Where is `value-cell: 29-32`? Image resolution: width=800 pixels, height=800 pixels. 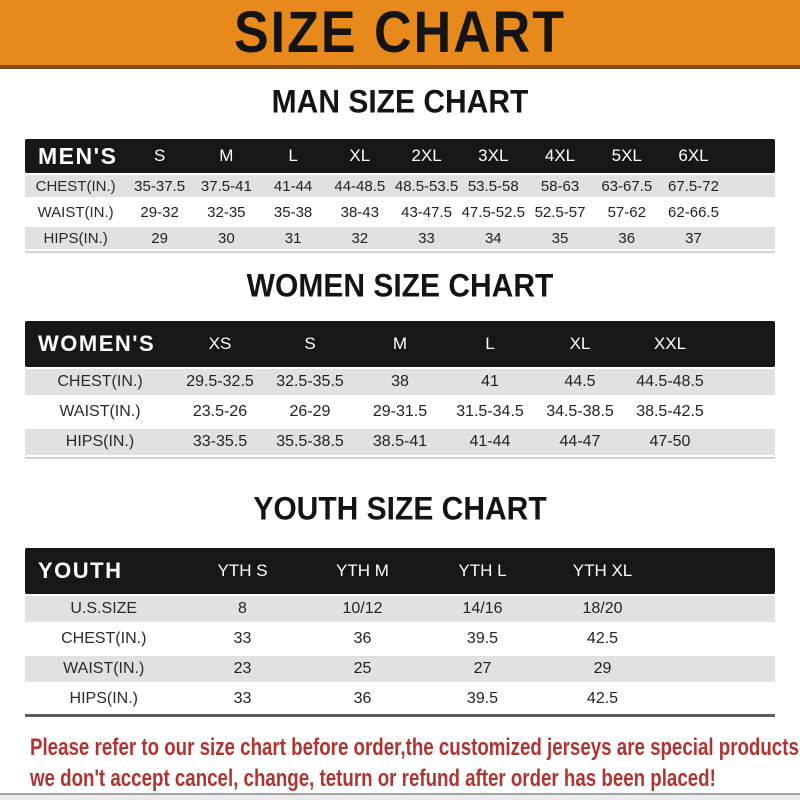 value-cell: 29-32 is located at coordinates (159, 212).